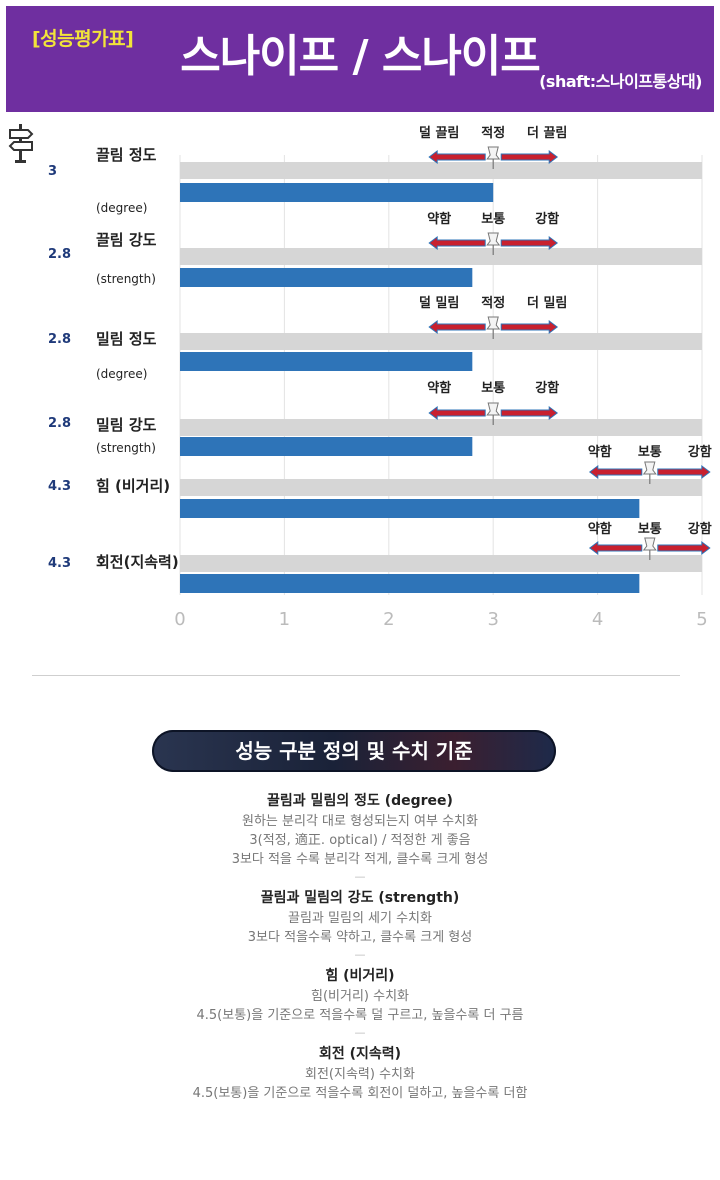  I want to click on x-tick-label: 3, so click(492, 619).